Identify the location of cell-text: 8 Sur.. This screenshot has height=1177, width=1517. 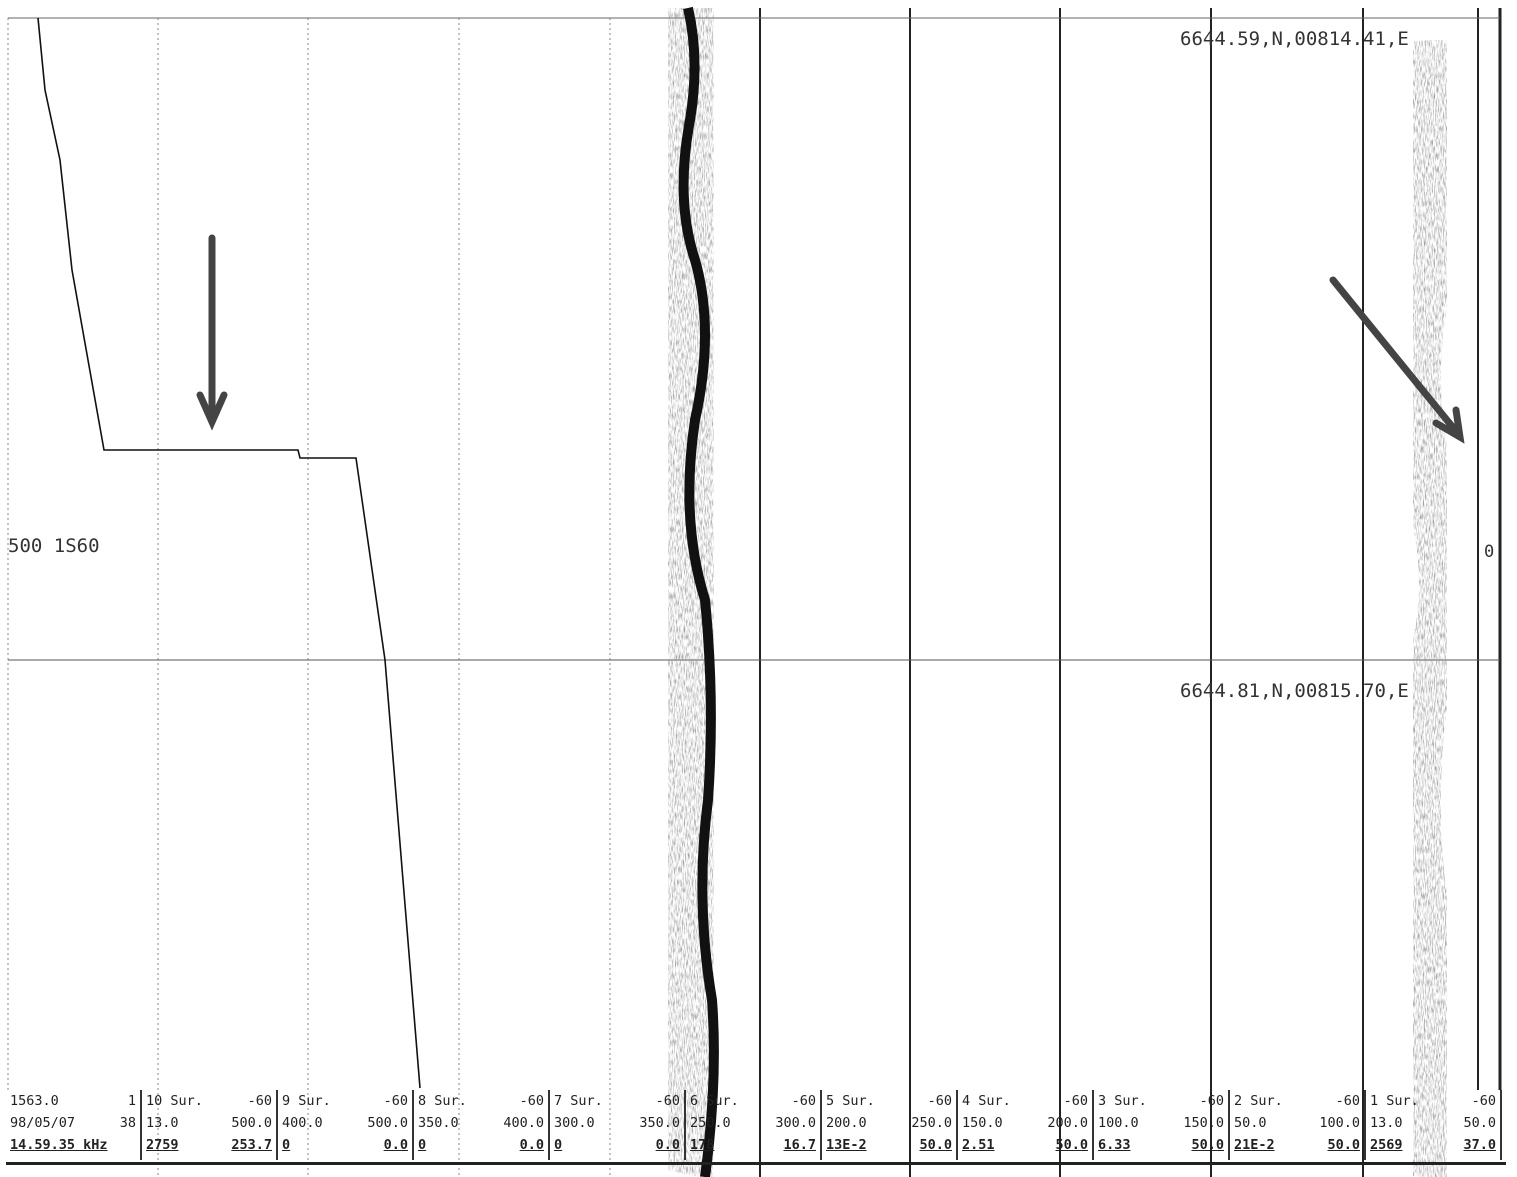
(442, 1101).